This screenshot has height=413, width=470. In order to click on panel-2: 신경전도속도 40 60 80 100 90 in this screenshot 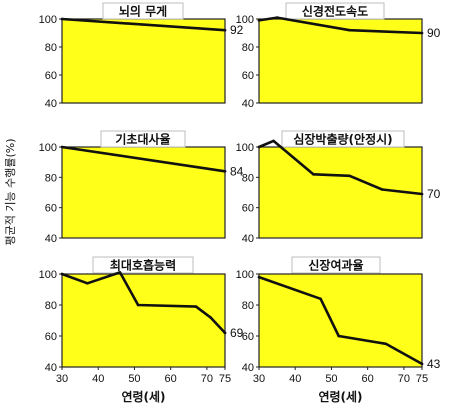, I will do `click(338, 56)`.